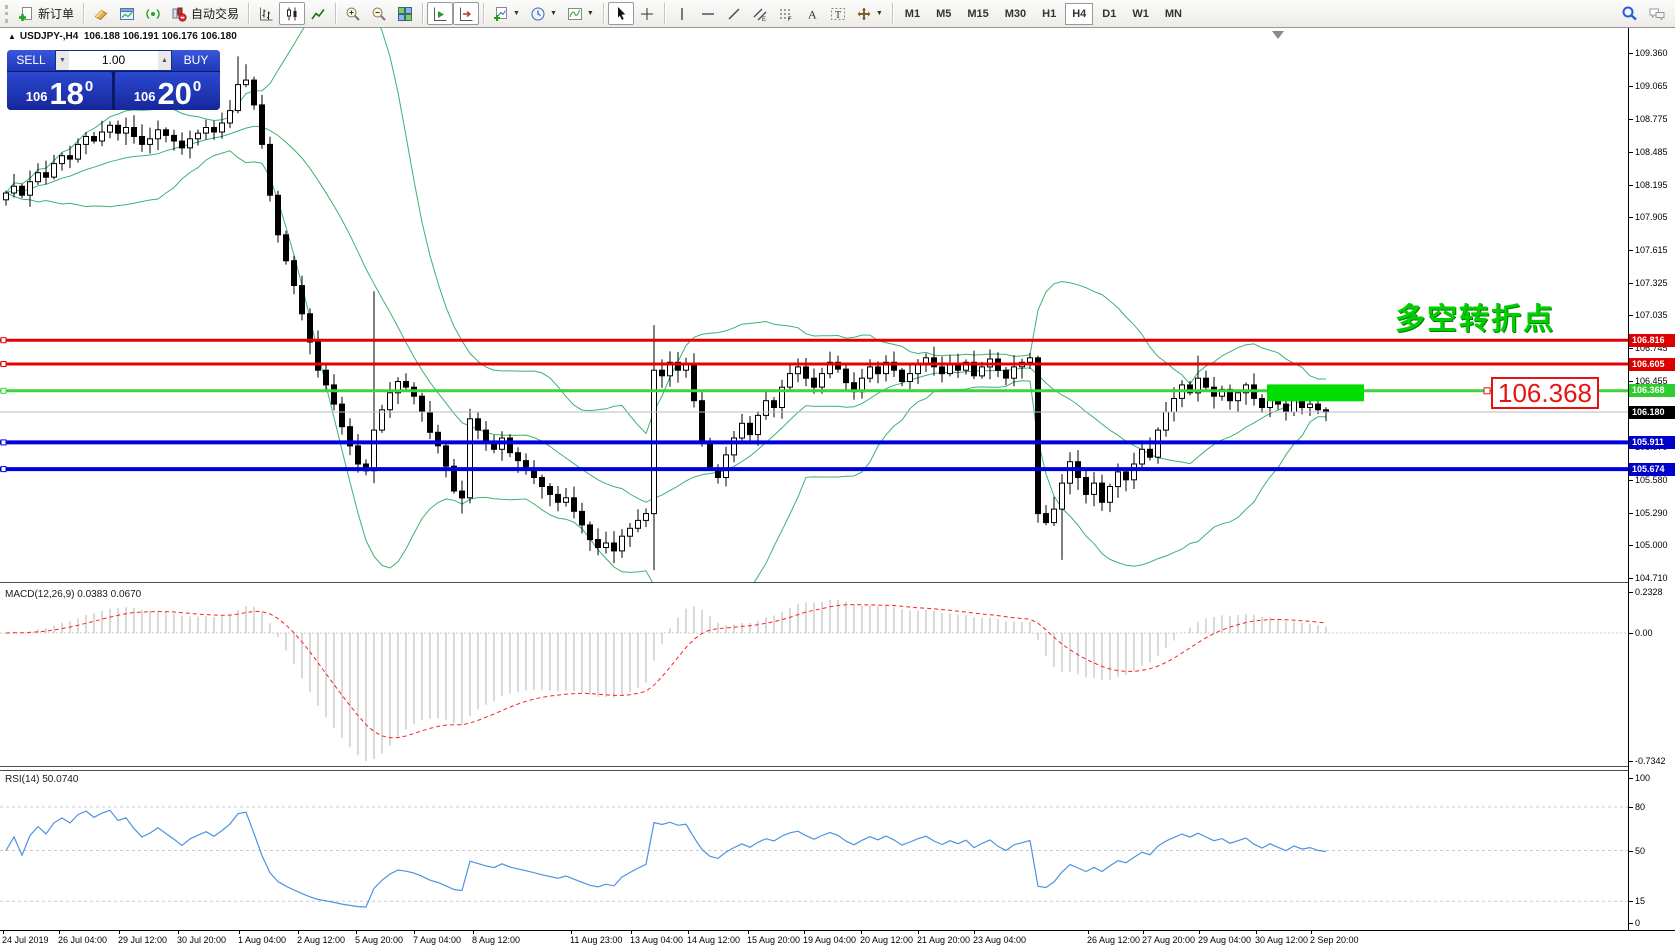 This screenshot has width=1675, height=949. I want to click on price-axis-label: 109.065, so click(1651, 86).